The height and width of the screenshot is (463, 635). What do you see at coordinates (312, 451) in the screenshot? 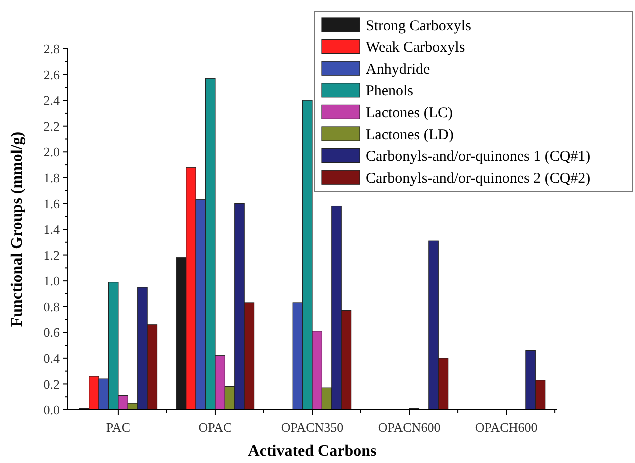
I see `x-axis-title: Activated Carbons` at bounding box center [312, 451].